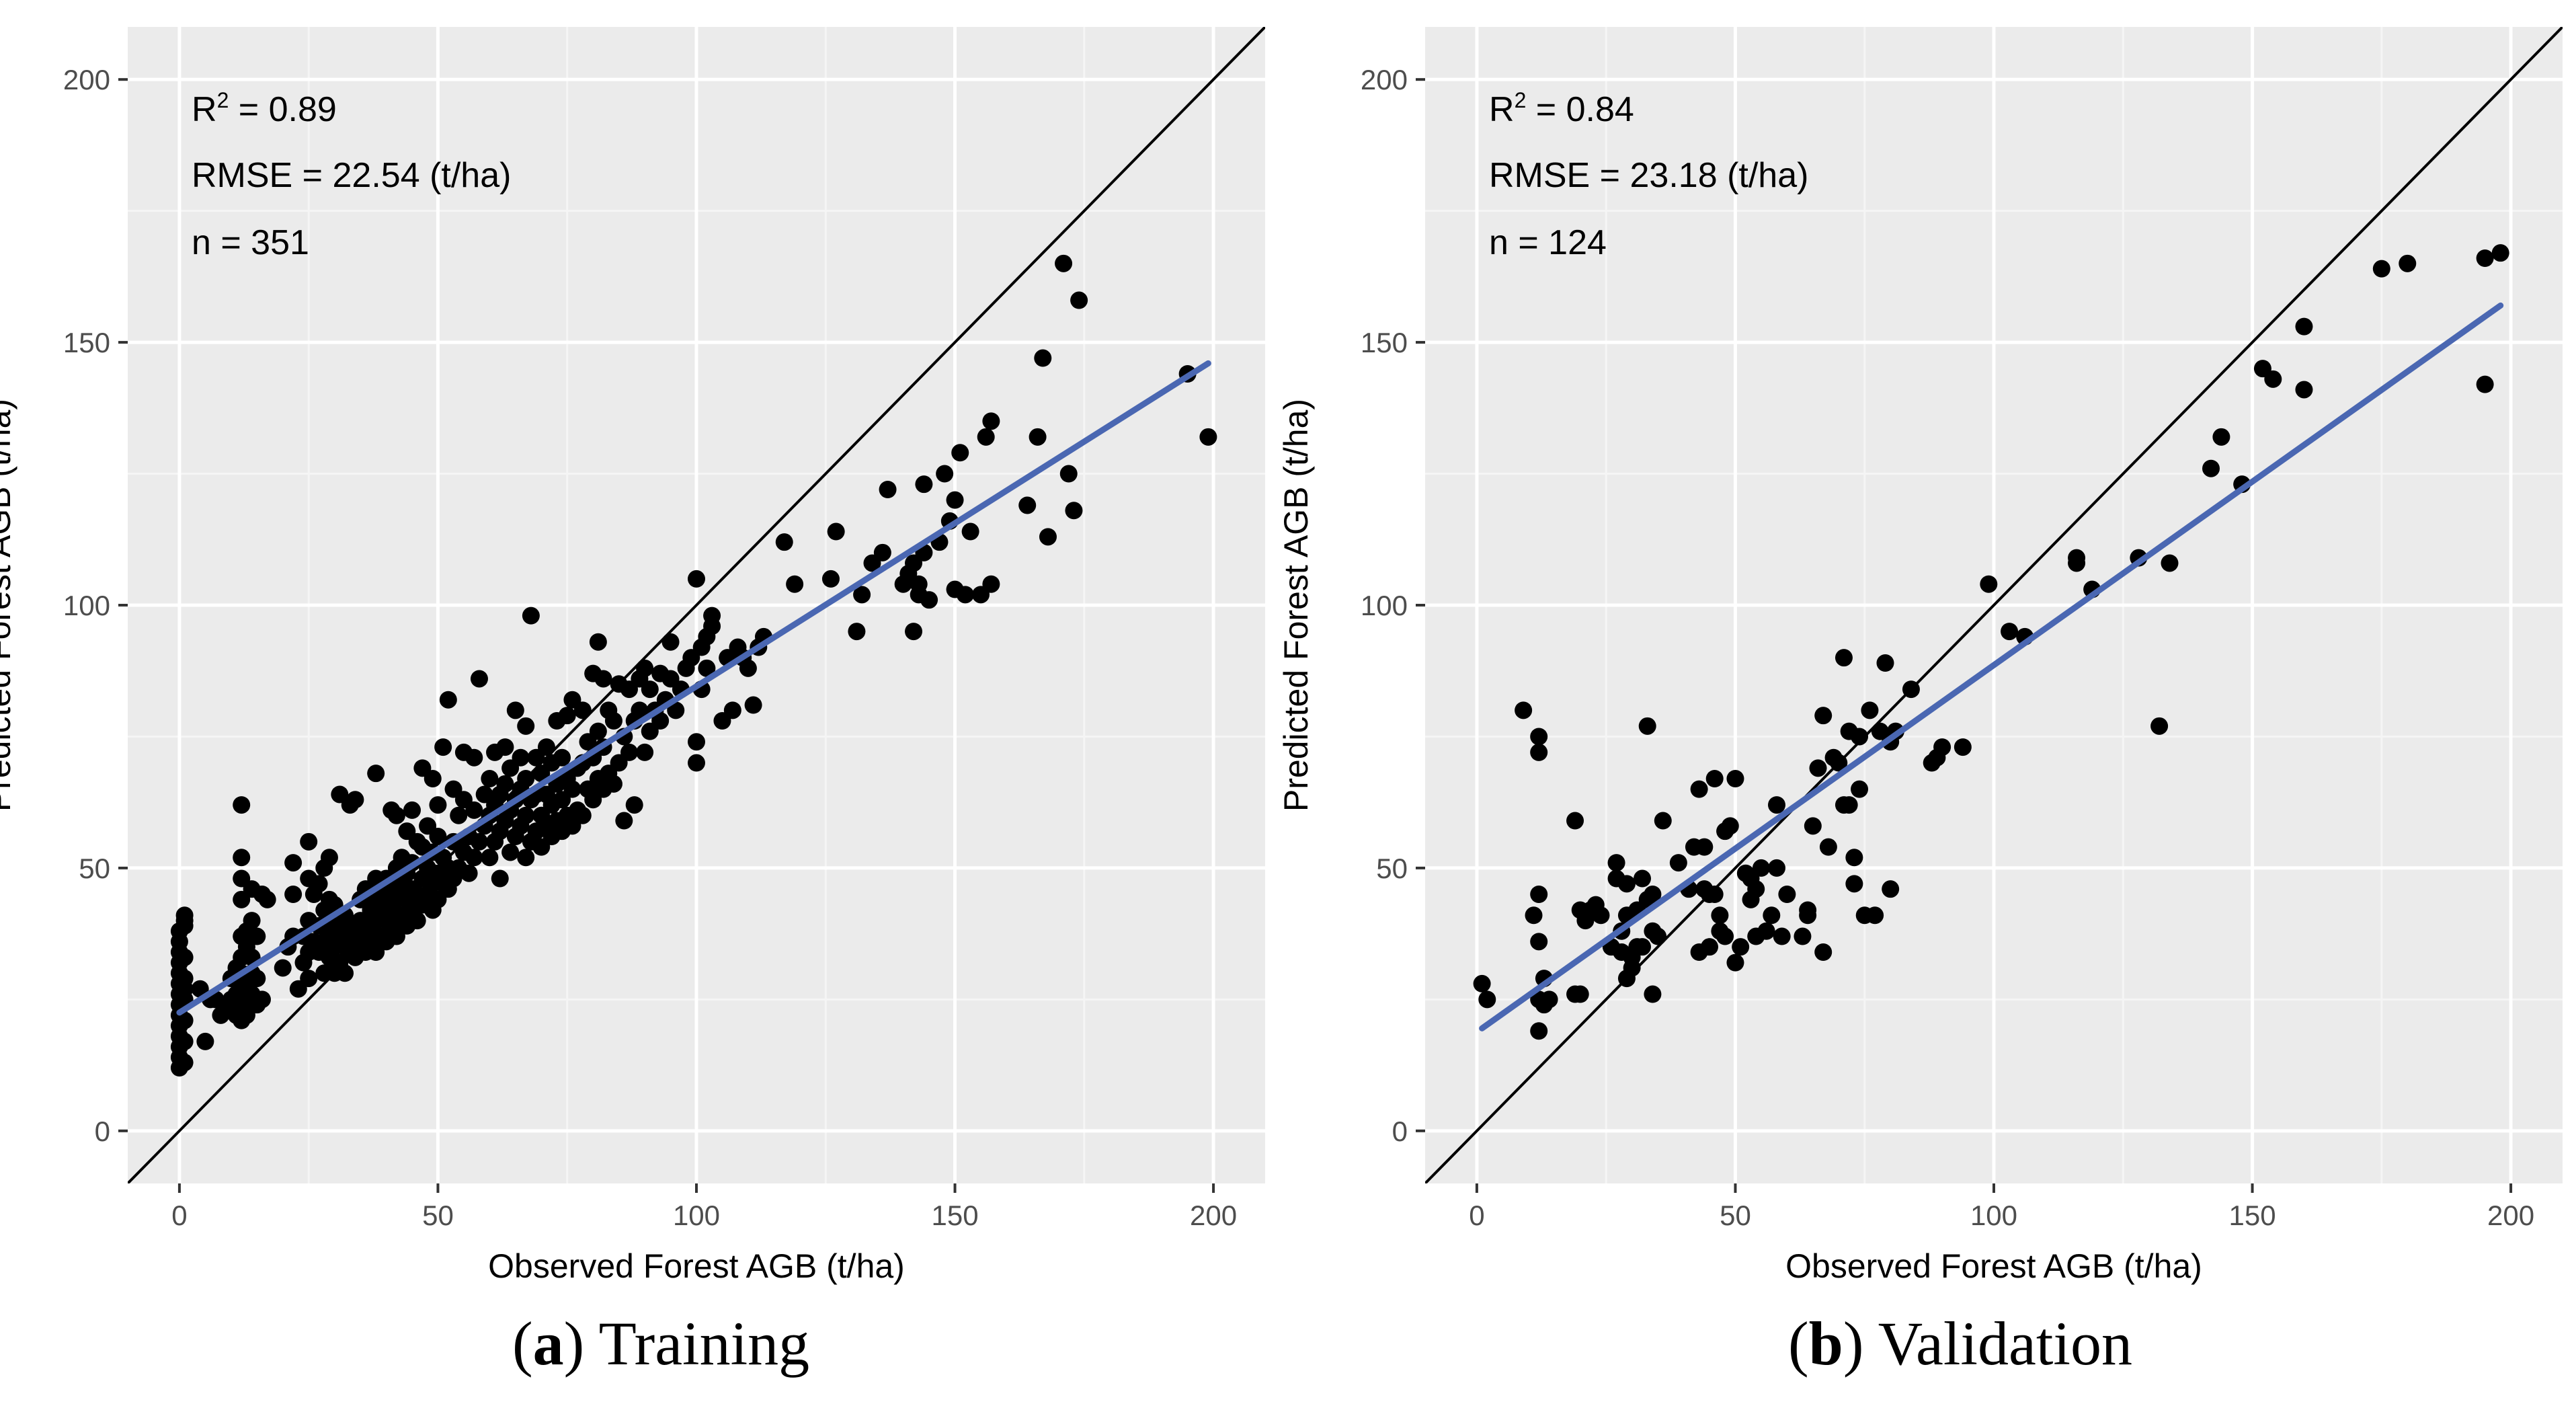 This screenshot has height=1406, width=2576. I want to click on panel-b-x-axis-title: Observed Forest AGB (t/ha), so click(1993, 1266).